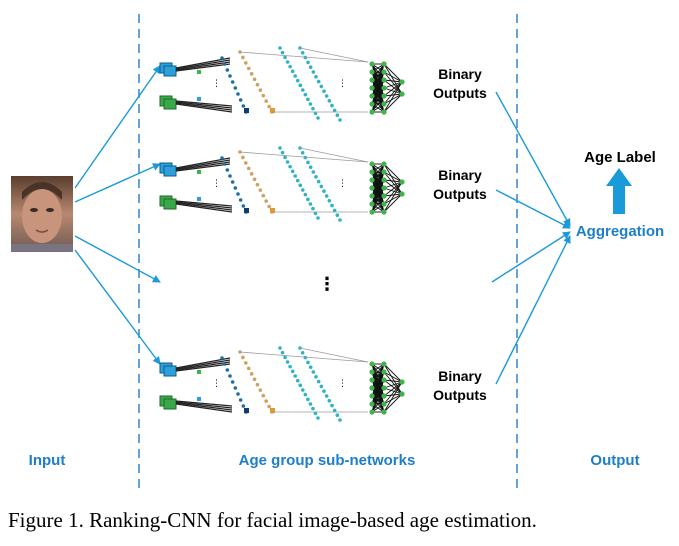 This screenshot has width=679, height=546. Describe the element at coordinates (533, 159) in the screenshot. I see `arrow-net1-aggregation` at that location.